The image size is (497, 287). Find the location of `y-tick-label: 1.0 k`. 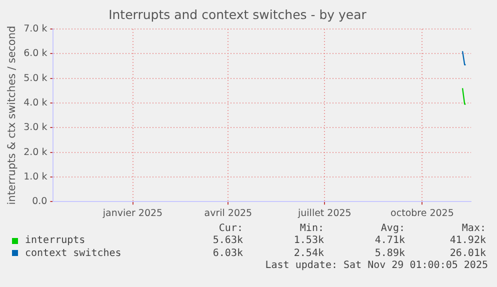

y-tick-label: 1.0 k is located at coordinates (36, 176).